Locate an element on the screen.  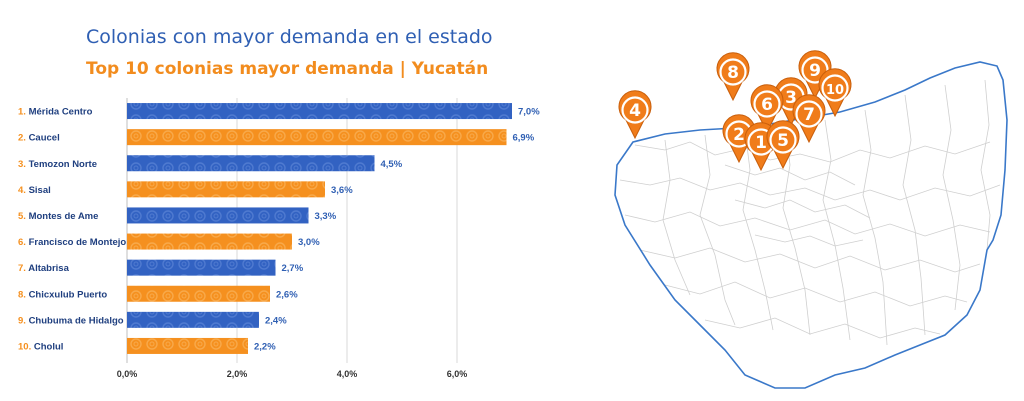
data-label: 3,3% is located at coordinates (326, 216).